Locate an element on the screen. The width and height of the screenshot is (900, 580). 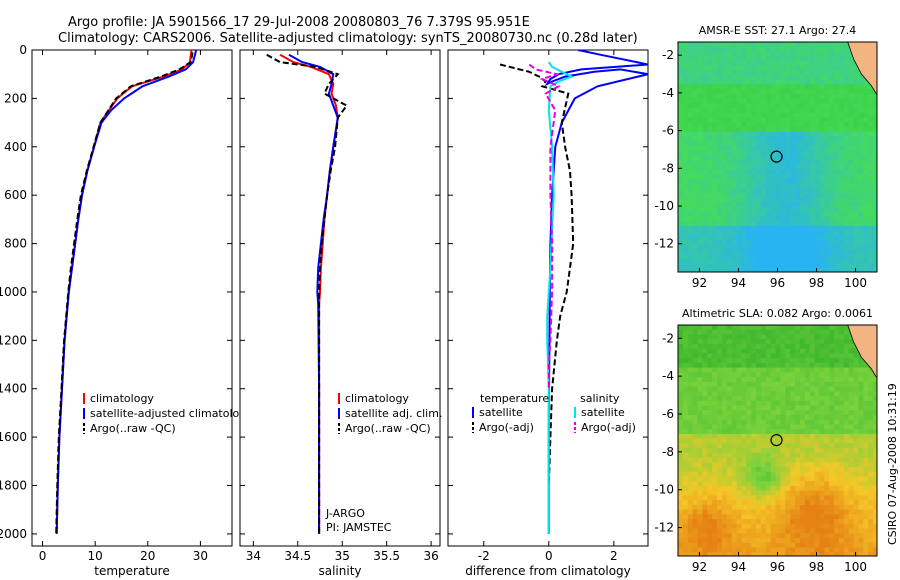
difference-series-group is located at coordinates (573, 292).